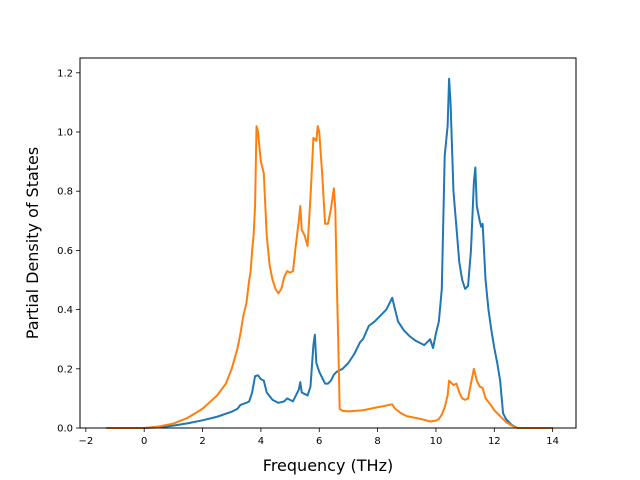 The width and height of the screenshot is (640, 480). I want to click on y-tick-label: 0.0, so click(65, 429).